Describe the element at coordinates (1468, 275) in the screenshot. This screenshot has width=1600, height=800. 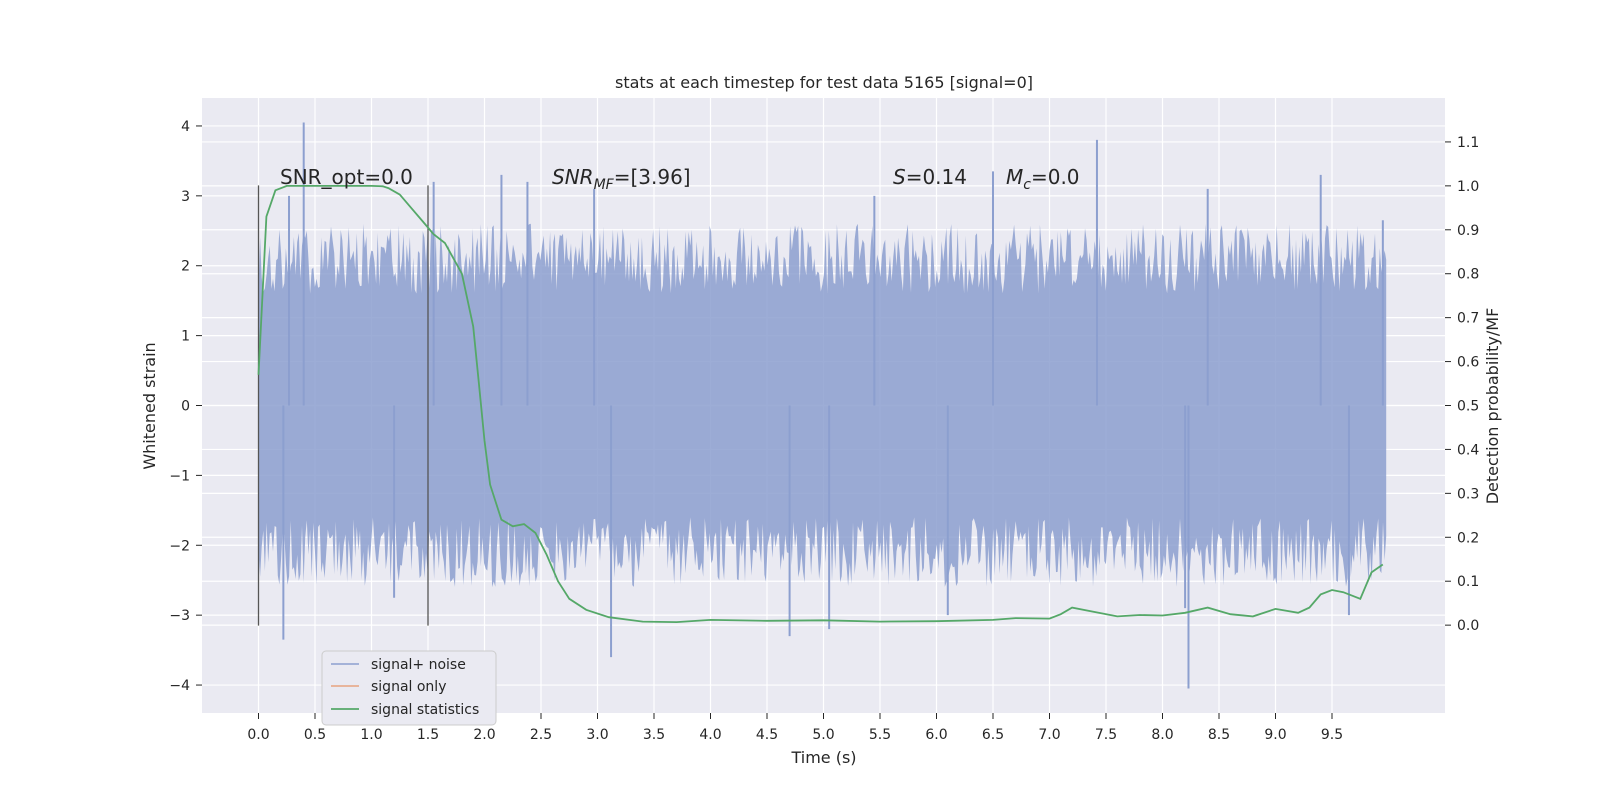
I see `y2-tick-label: 0.8` at that location.